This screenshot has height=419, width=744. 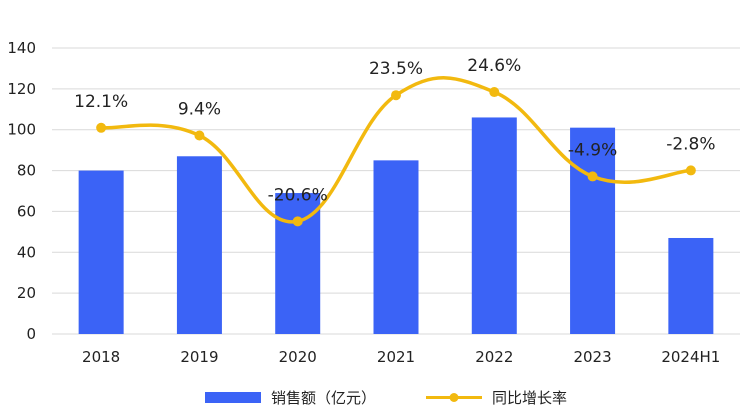 I want to click on line-data-label: 23.5%, so click(x=396, y=69).